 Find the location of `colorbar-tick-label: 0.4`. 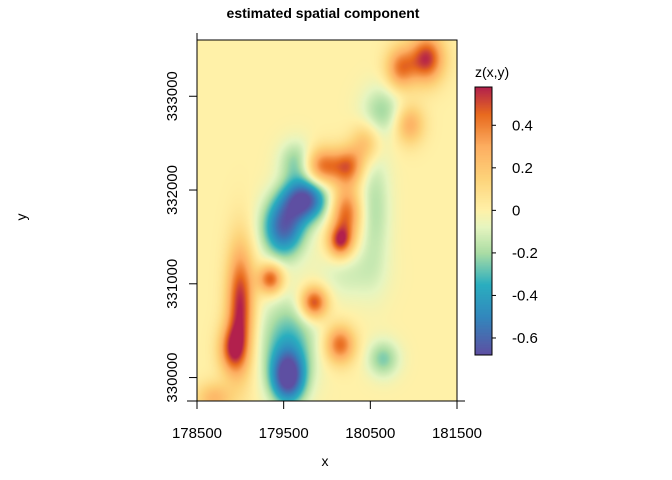

colorbar-tick-label: 0.4 is located at coordinates (522, 125).